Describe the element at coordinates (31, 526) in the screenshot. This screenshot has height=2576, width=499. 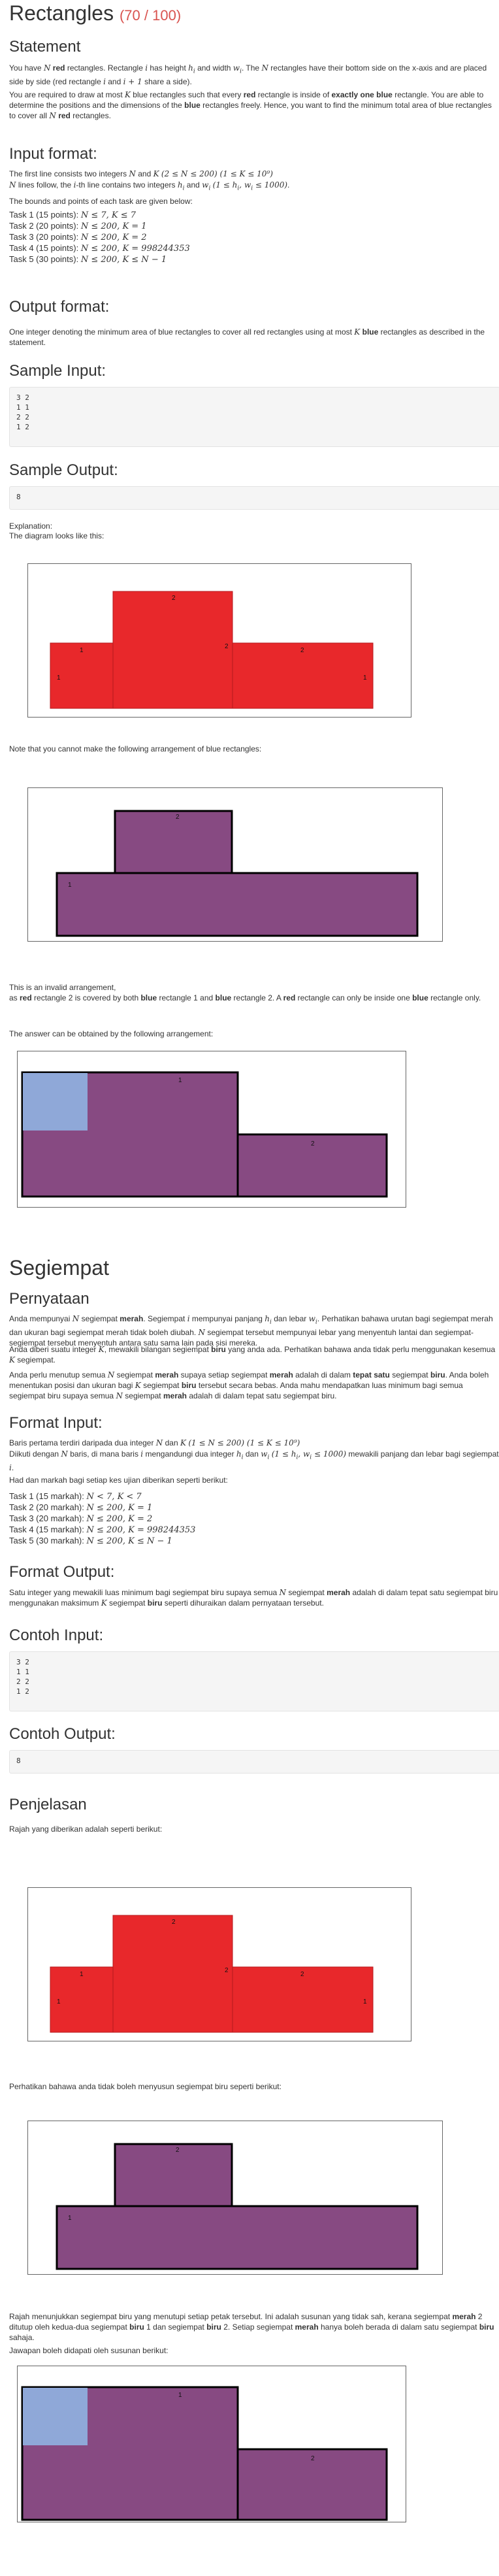
I see `explanation-label: Explanation:` at that location.